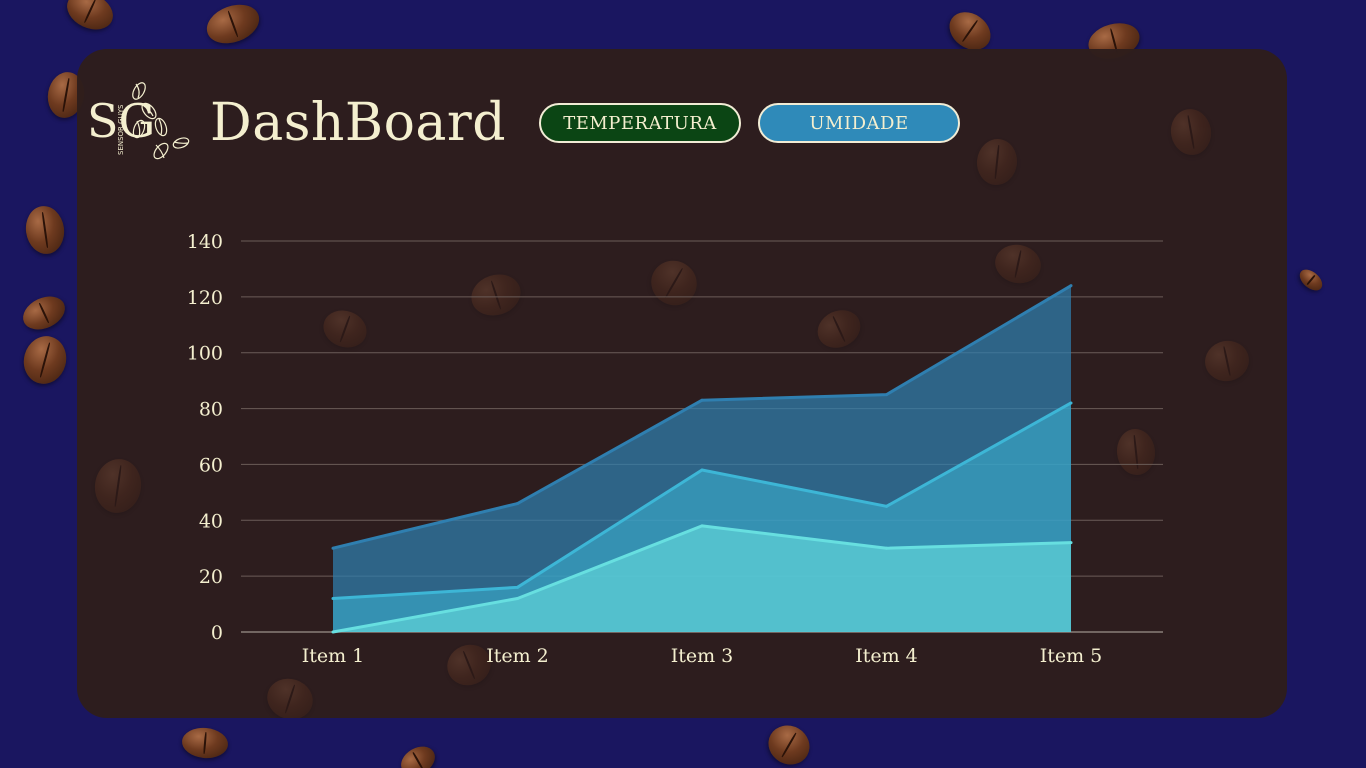 The width and height of the screenshot is (1366, 768). Describe the element at coordinates (859, 123) in the screenshot. I see `tab-umidade: UMIDADE` at that location.